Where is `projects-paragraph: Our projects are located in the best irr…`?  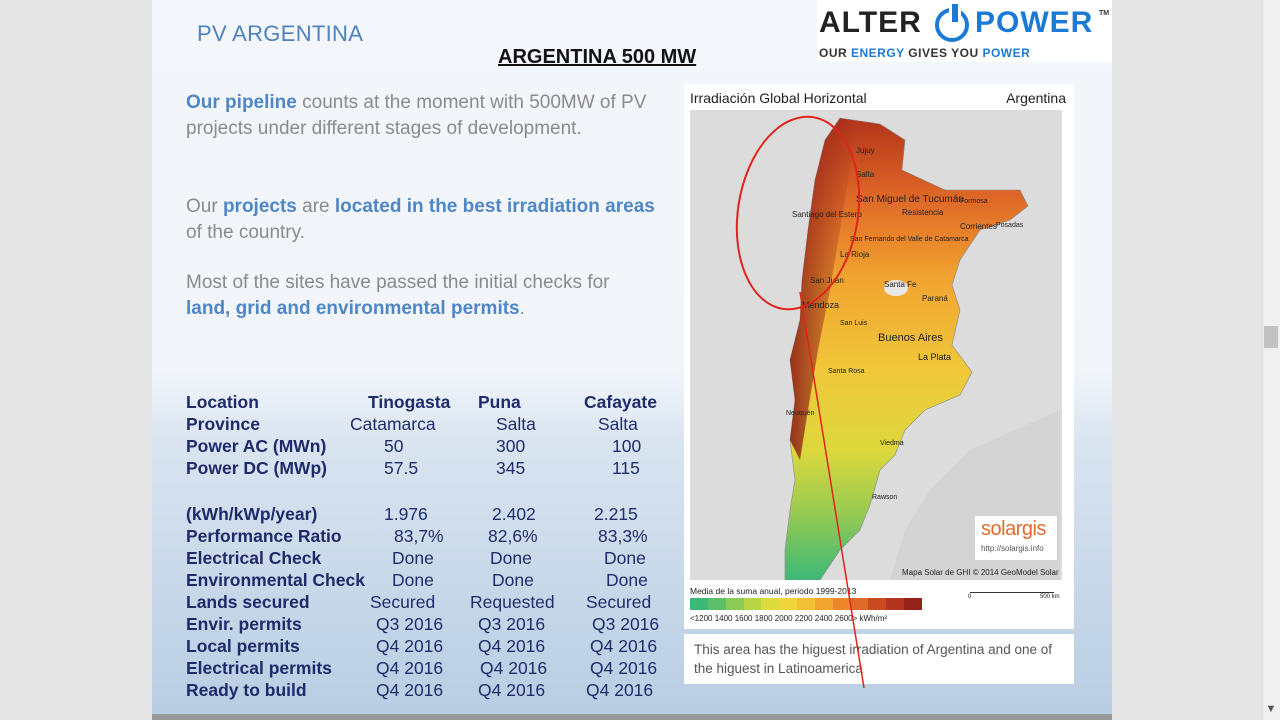 projects-paragraph: Our projects are located in the best irr… is located at coordinates (420, 219).